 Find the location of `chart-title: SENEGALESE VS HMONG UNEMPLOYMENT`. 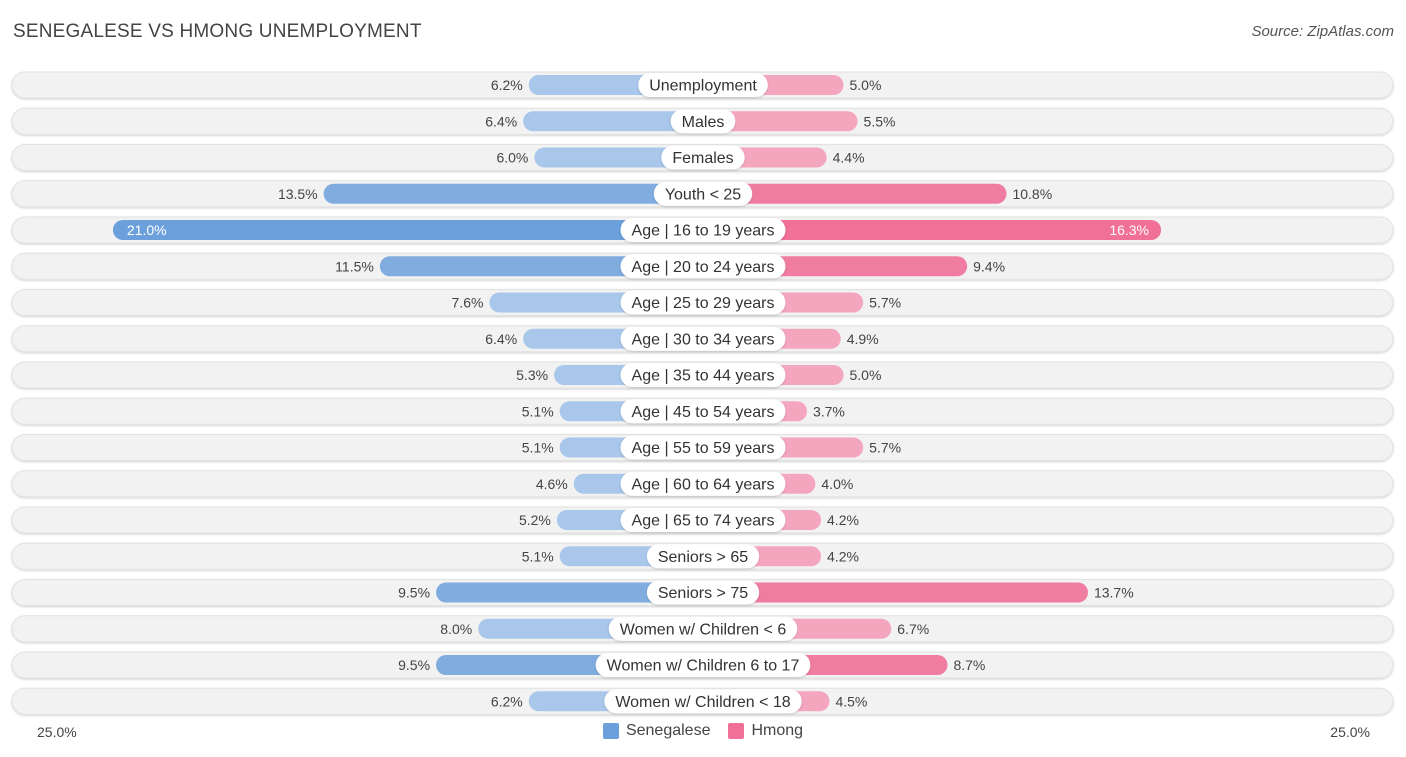

chart-title: SENEGALESE VS HMONG UNEMPLOYMENT is located at coordinates (217, 31).